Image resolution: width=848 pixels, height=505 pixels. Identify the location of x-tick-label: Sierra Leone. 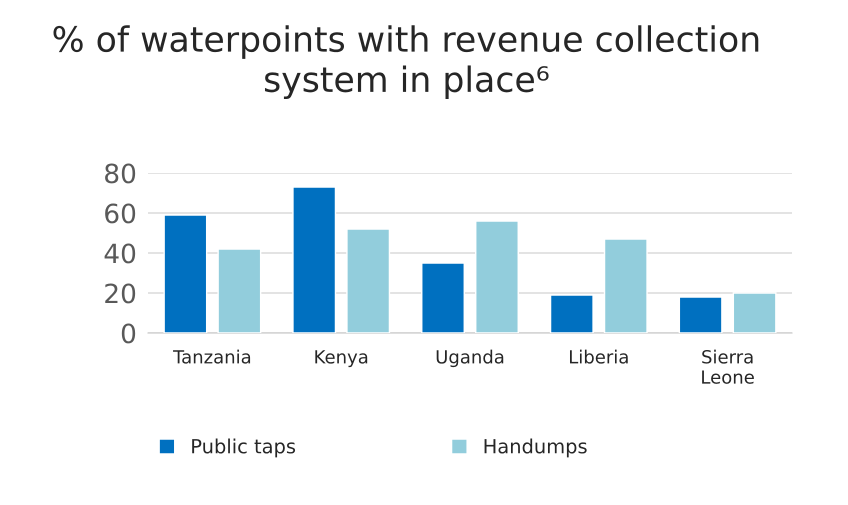
(728, 367).